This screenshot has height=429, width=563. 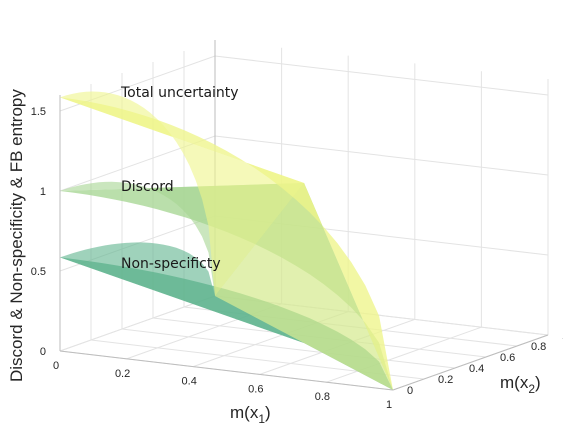 I want to click on z-tick-label: 0, so click(x=43, y=352).